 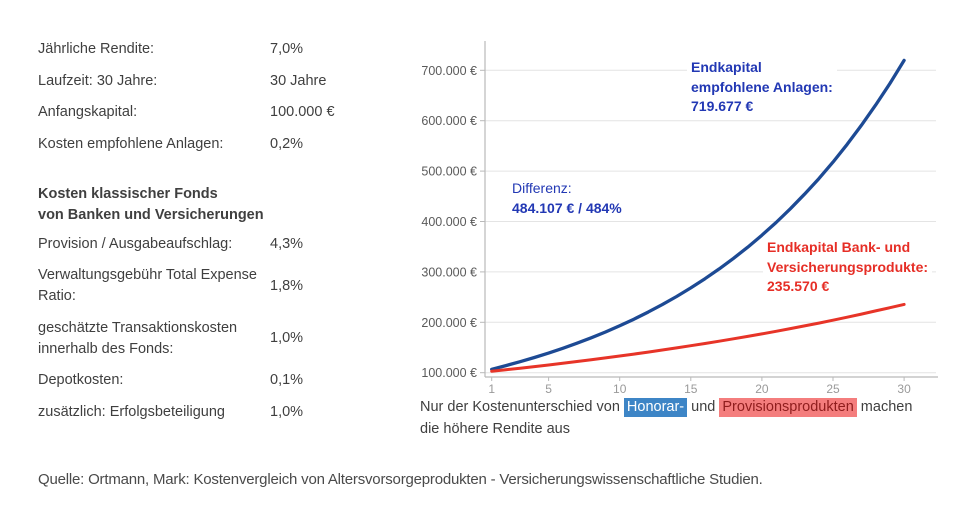 What do you see at coordinates (722, 106) in the screenshot?
I see `annotation-value: 719.677 €` at bounding box center [722, 106].